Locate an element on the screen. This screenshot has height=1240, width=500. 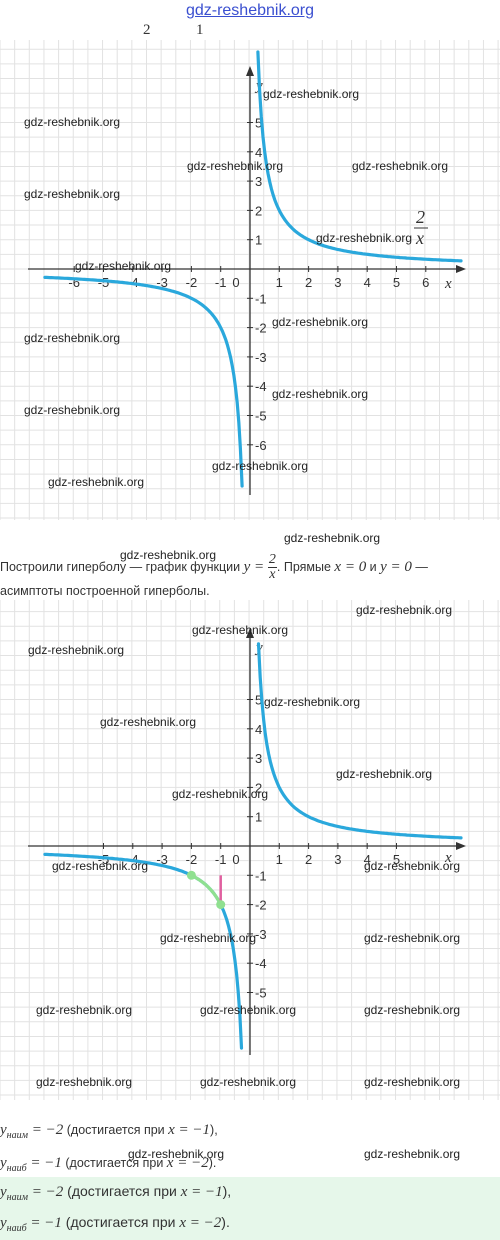
y-tick-label: 2 is located at coordinates (258, 210).